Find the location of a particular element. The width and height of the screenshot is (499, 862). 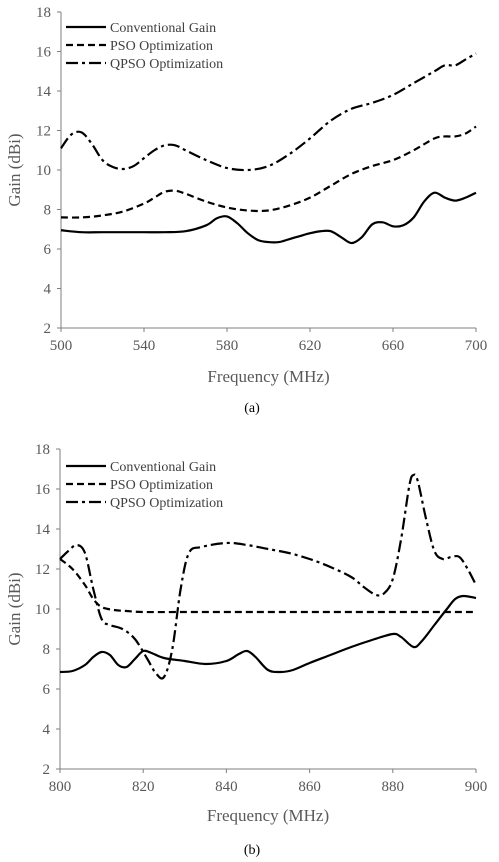

chart-a-x-tick-label: 660 is located at coordinates (393, 346).